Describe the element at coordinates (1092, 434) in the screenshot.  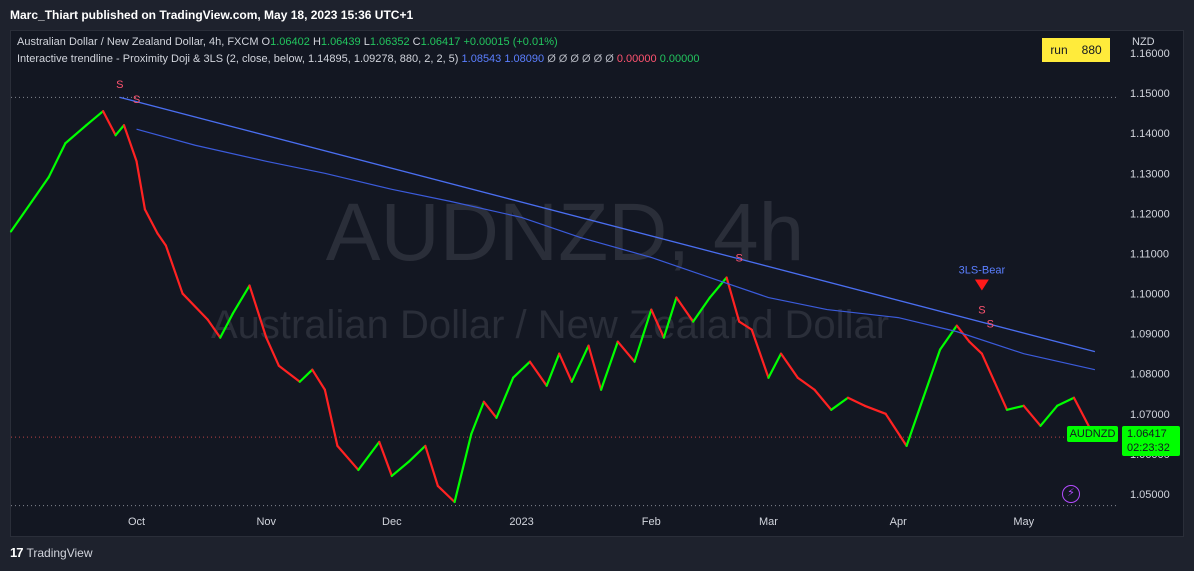
I see `symbol-tag: AUDNZD` at that location.